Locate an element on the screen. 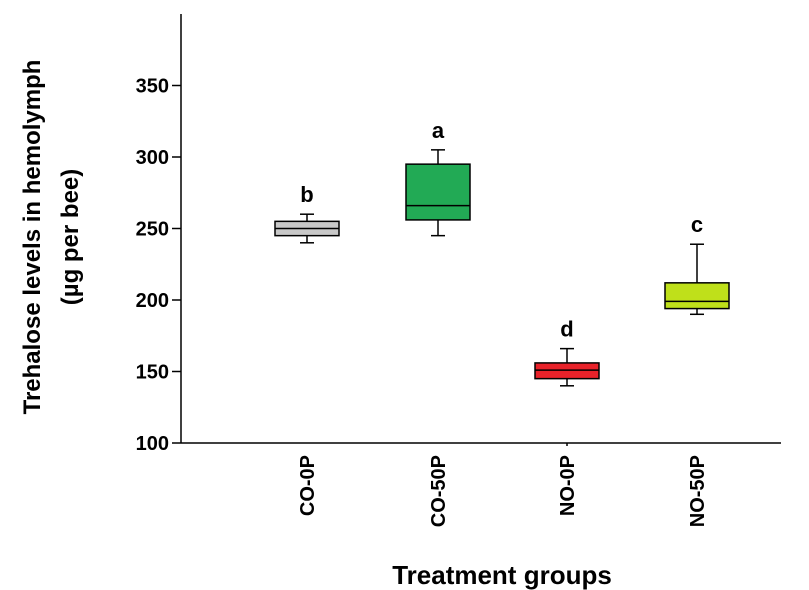  box-co-50p: a is located at coordinates (438, 177).